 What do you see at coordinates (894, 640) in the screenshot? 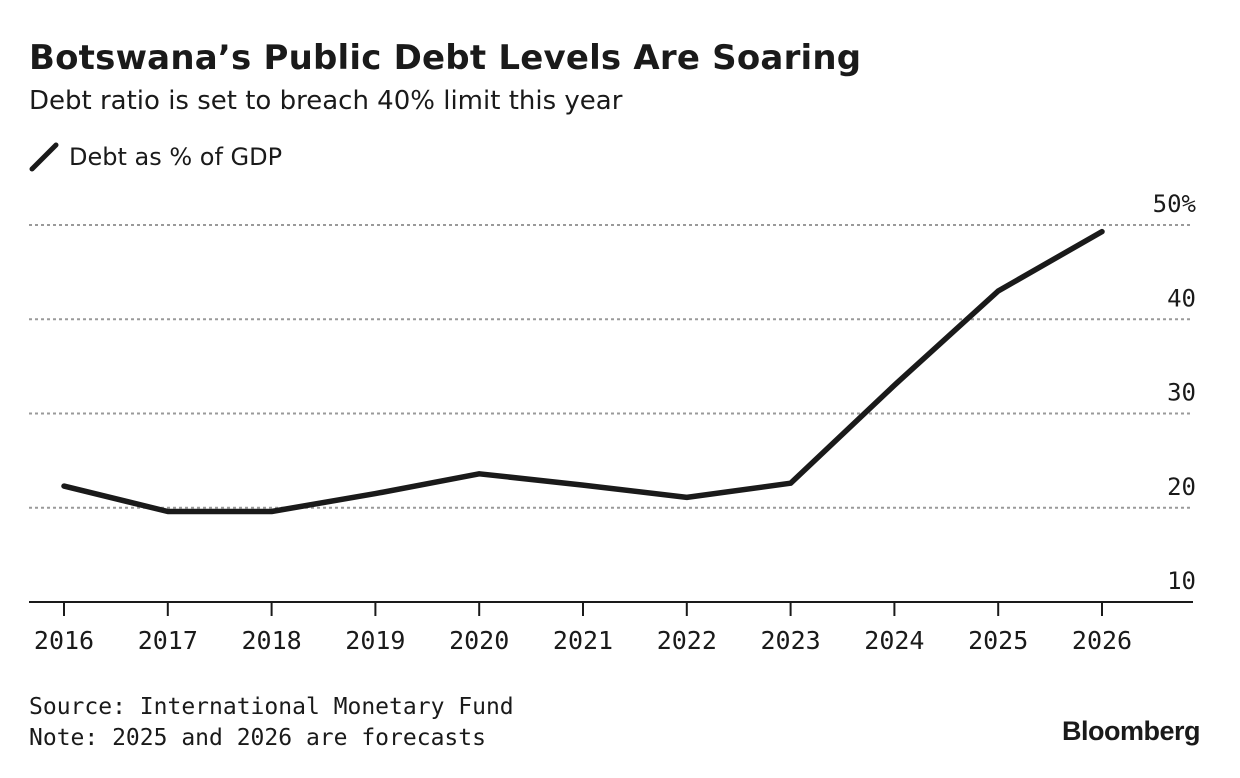
I see `x-tick-label: 2024` at bounding box center [894, 640].